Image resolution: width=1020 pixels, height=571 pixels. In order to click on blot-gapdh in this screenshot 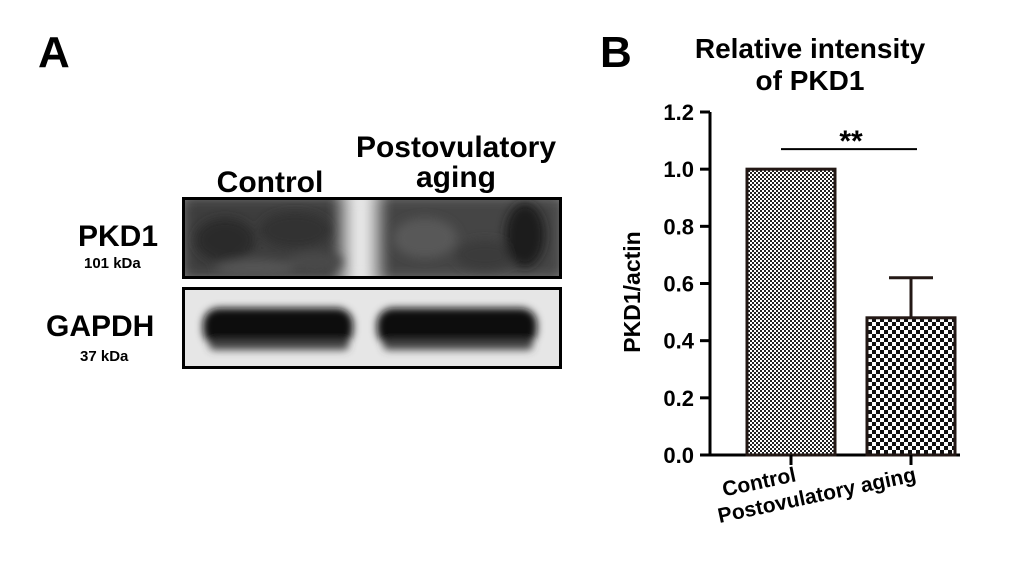, I will do `click(372, 328)`.